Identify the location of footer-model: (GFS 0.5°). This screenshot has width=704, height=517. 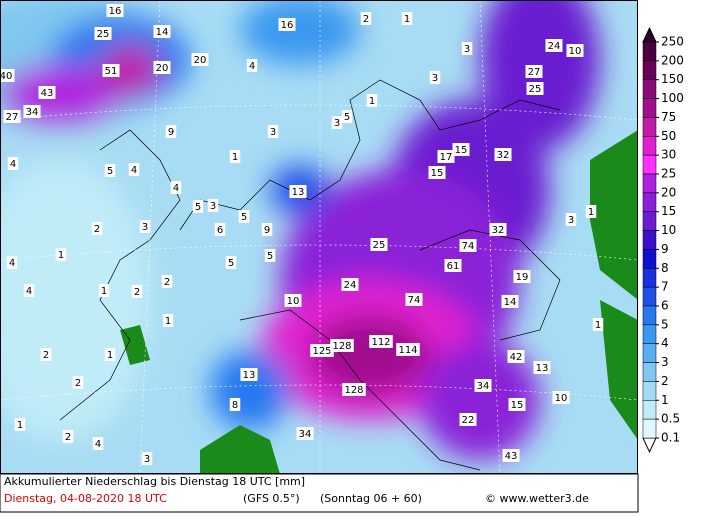
(271, 498).